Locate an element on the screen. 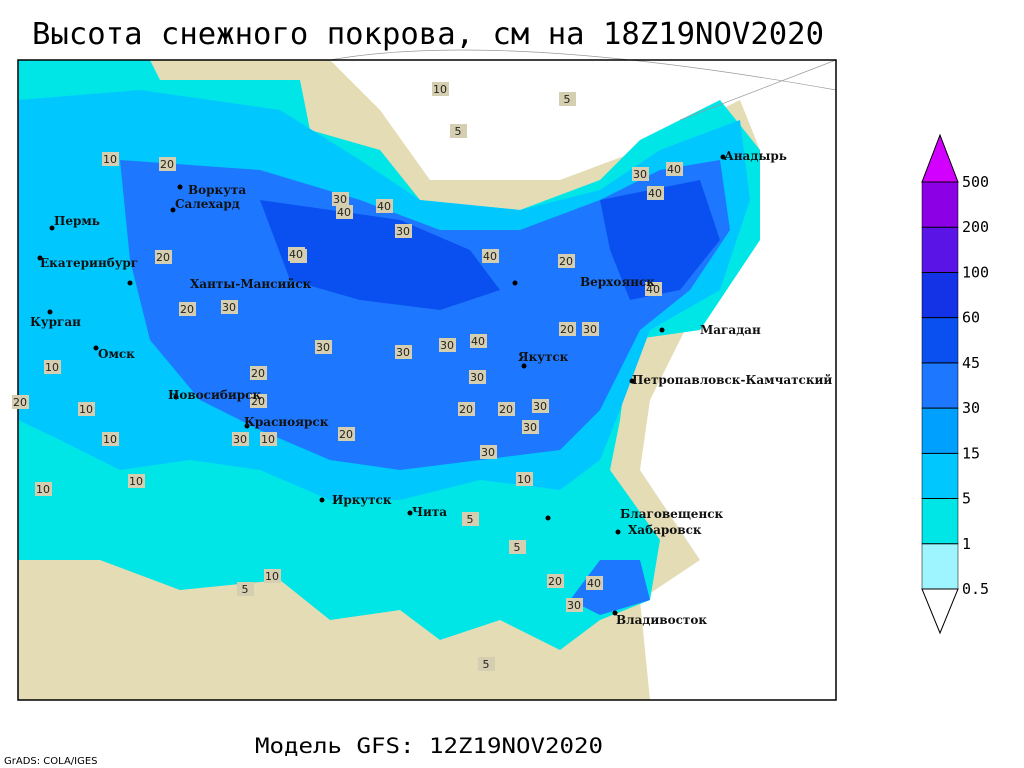 The width and height of the screenshot is (1024, 768). city-label: Анадырь is located at coordinates (755, 156).